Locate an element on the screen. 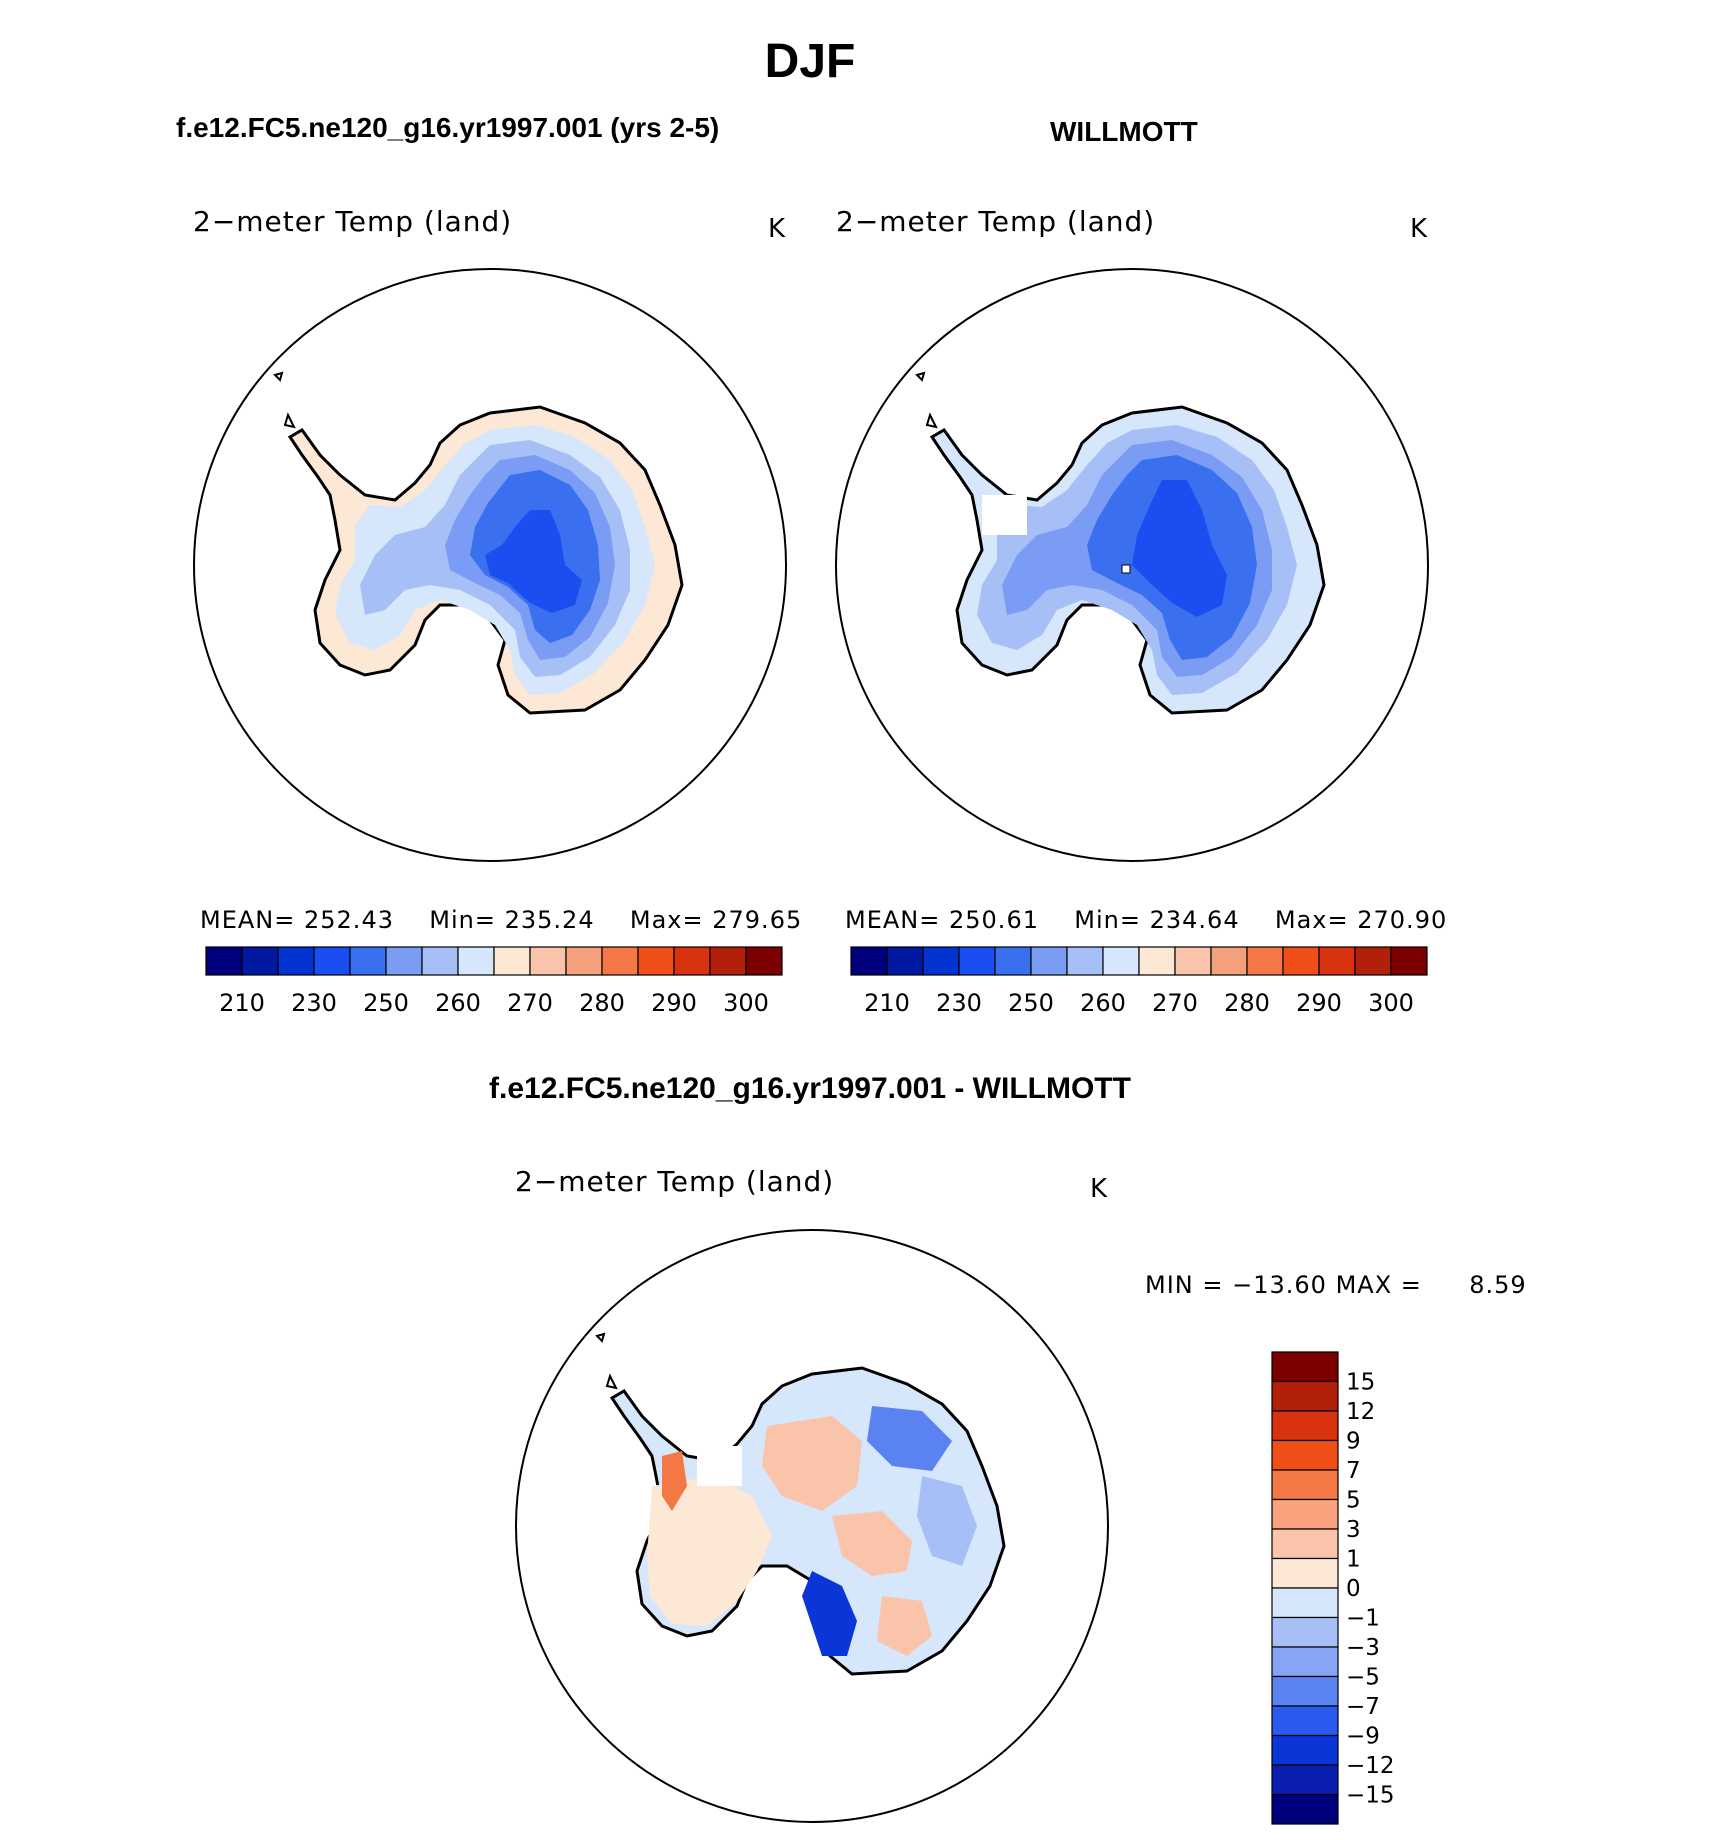  panel1-min-value: 235.24 is located at coordinates (549, 920).